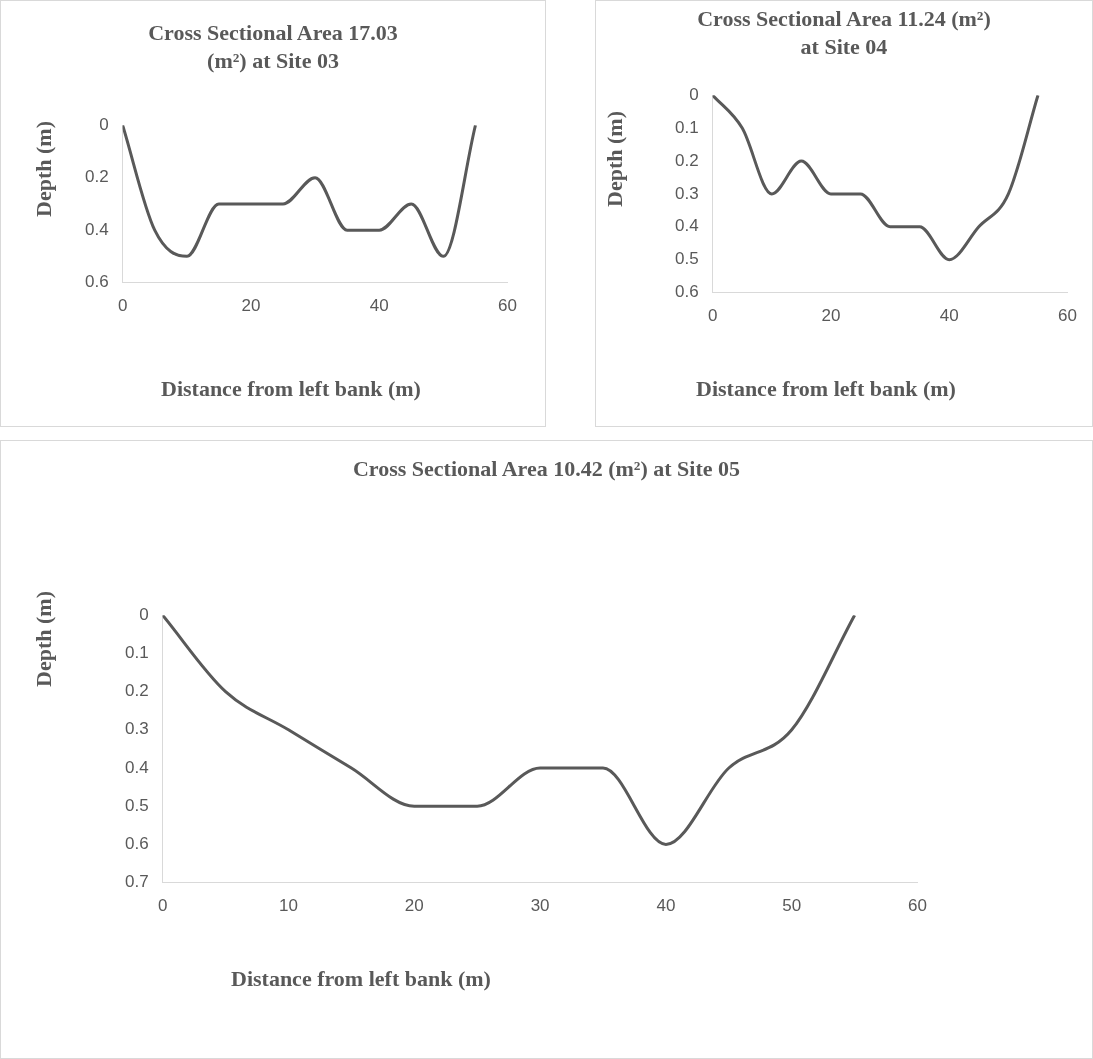 This screenshot has height=1059, width=1093. I want to click on x-tick-label: 30, so click(540, 906).